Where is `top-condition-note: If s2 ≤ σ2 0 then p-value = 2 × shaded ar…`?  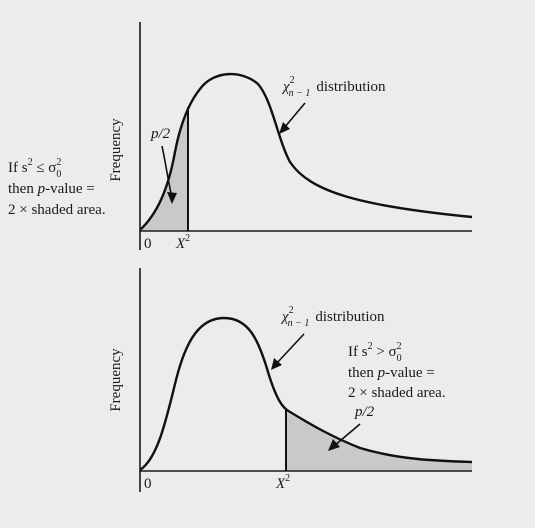 top-condition-note: If s2 ≤ σ2 0 then p-value = 2 × shaded ar… is located at coordinates (57, 187).